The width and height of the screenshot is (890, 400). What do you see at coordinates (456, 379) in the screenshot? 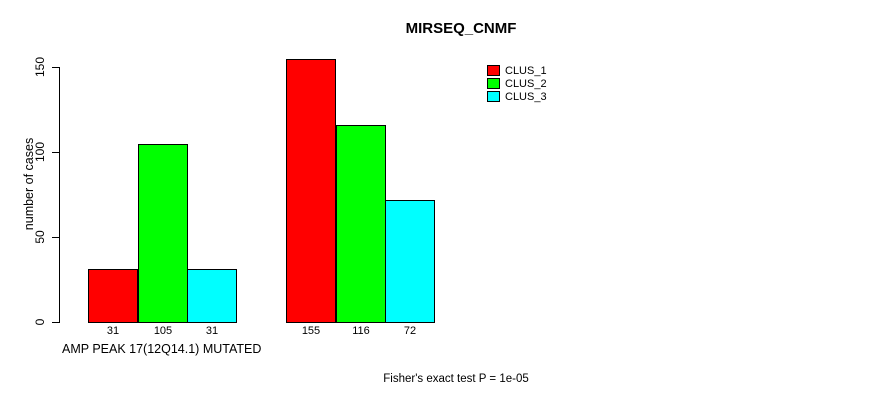
I see `stat-annotation: Fisher's exact test P = 1e-05` at bounding box center [456, 379].